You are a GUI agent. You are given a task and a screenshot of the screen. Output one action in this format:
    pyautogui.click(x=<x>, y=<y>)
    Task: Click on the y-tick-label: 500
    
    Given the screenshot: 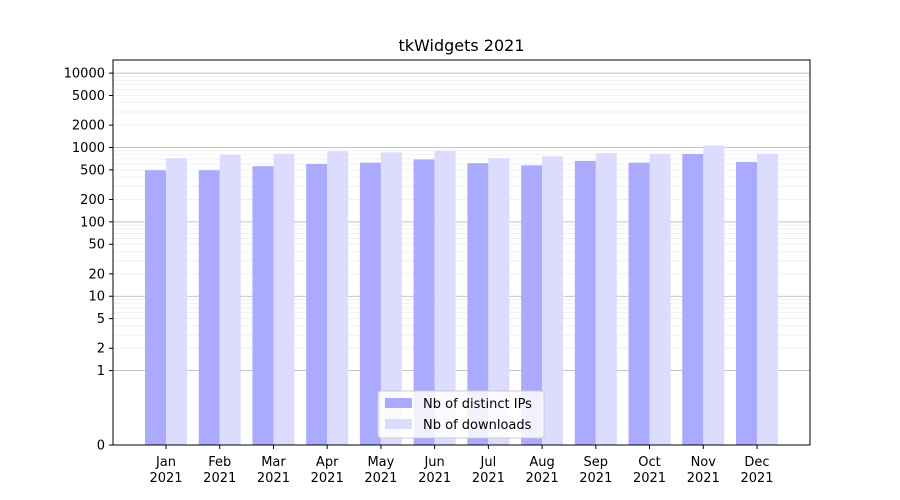 What is the action you would take?
    pyautogui.click(x=92, y=170)
    